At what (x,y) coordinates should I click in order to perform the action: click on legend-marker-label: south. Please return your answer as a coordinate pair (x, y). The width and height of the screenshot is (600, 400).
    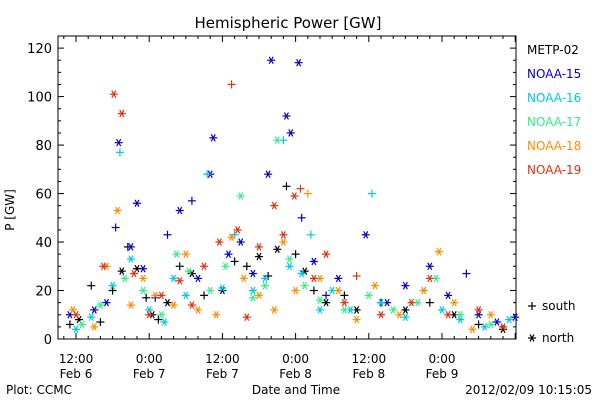
    Looking at the image, I should click on (559, 306).